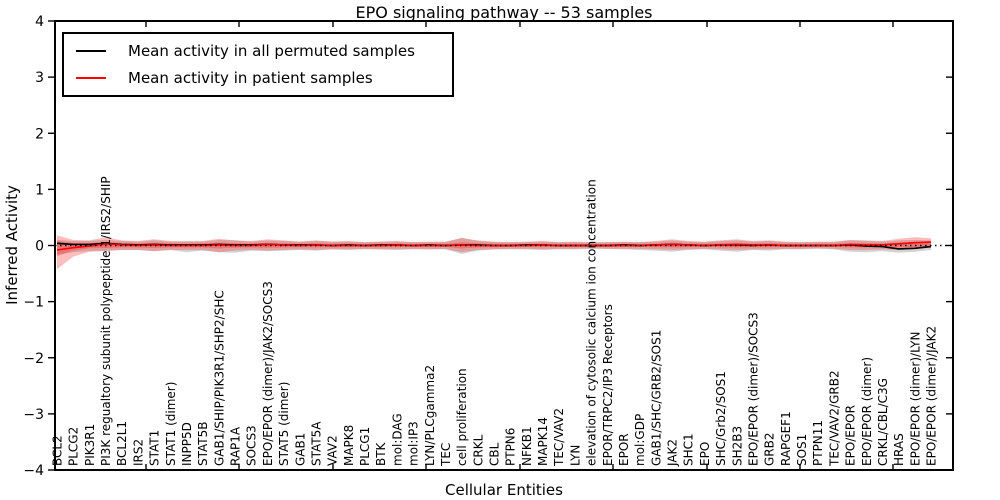  Describe the element at coordinates (271, 51) in the screenshot. I see `legend-label-permuted: Mean activity in all permuted samples` at that location.